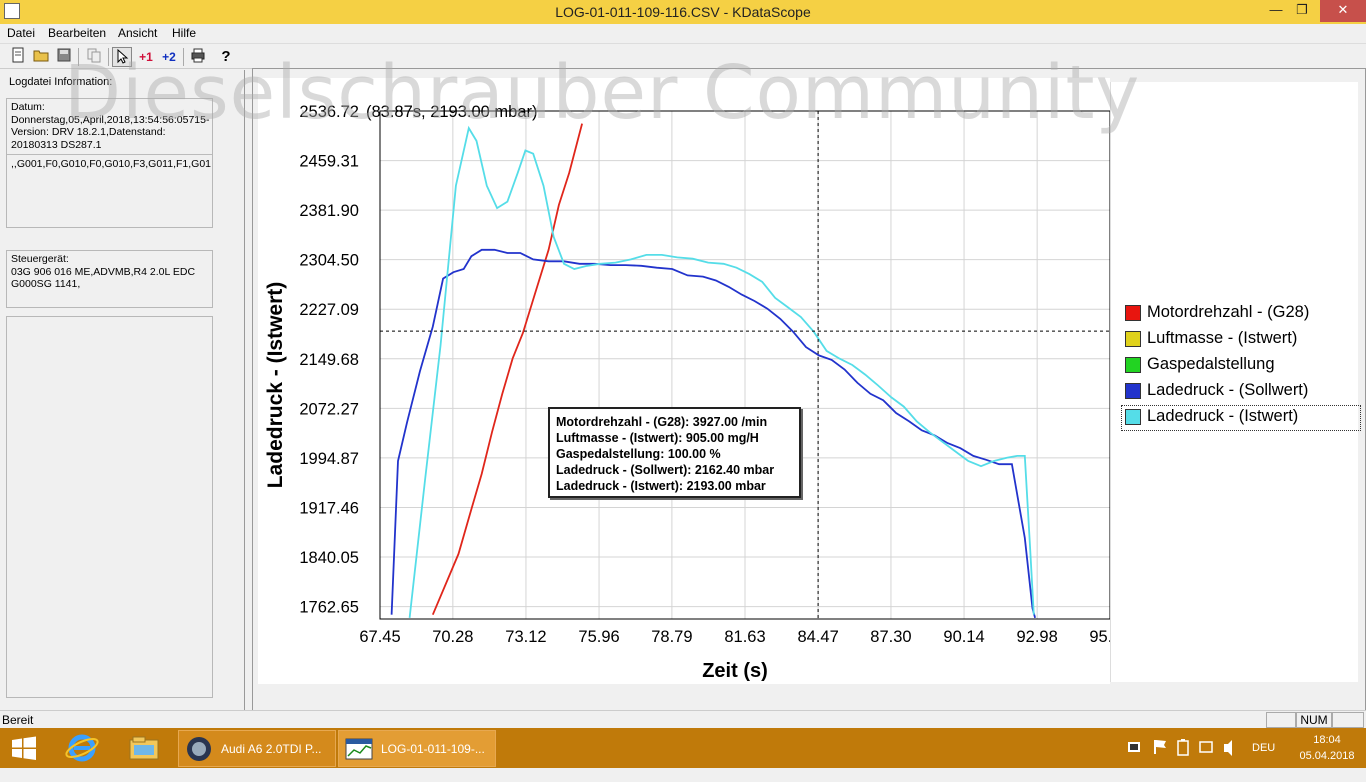  Describe the element at coordinates (1134, 747) in the screenshot. I see `network-icon` at that location.